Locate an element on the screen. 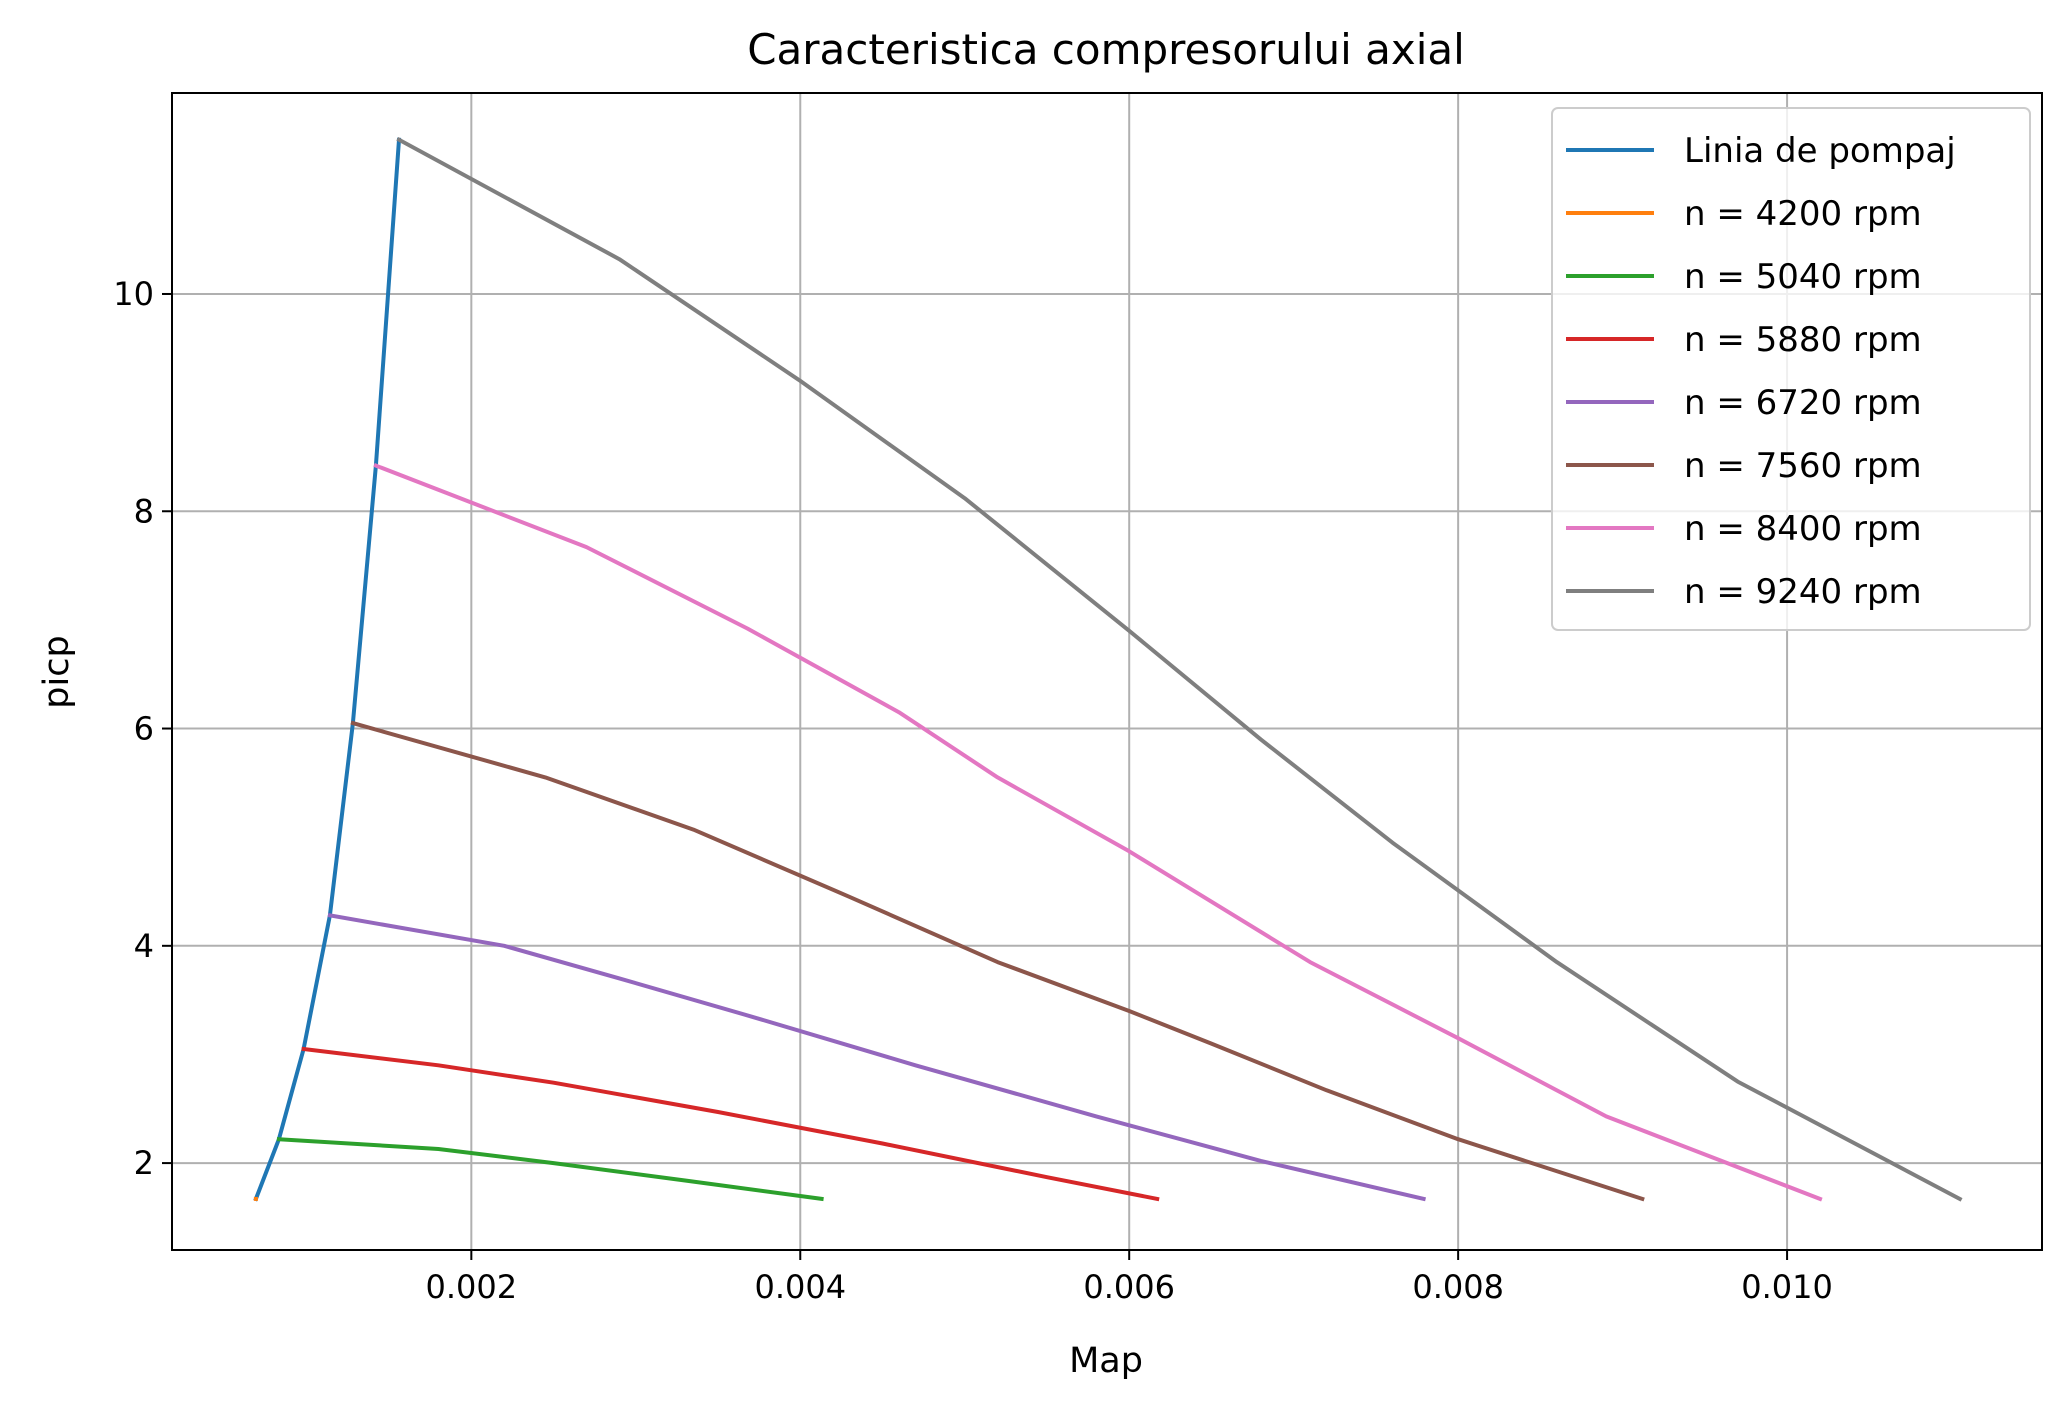  legend-label: n = 4200 rpm is located at coordinates (1803, 214).